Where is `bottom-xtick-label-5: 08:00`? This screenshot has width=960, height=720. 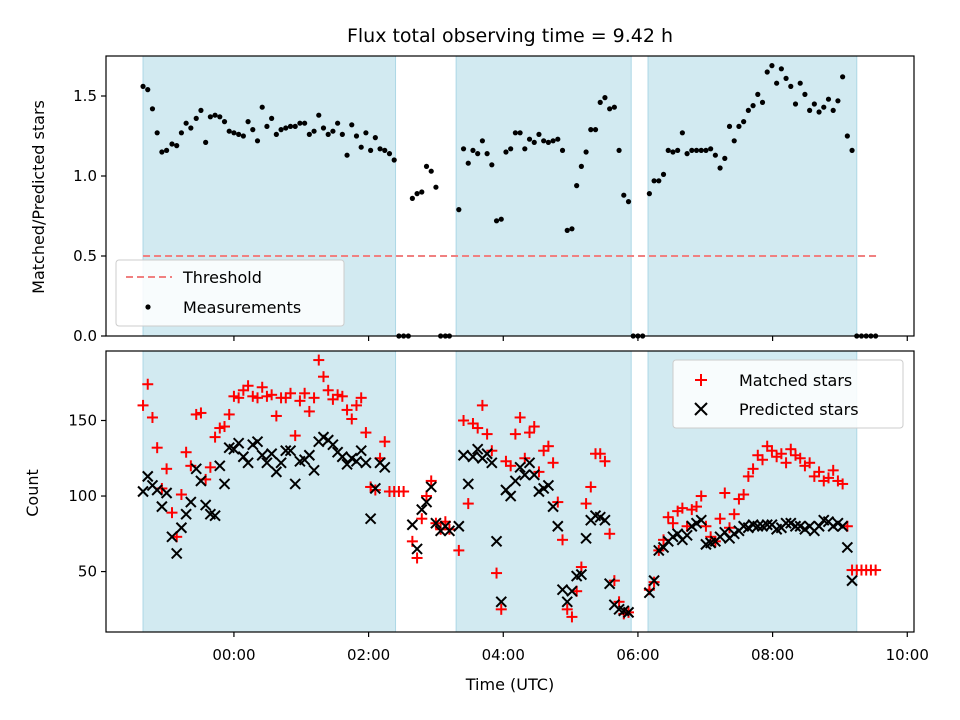
bottom-xtick-label-5: 08:00 is located at coordinates (772, 655).